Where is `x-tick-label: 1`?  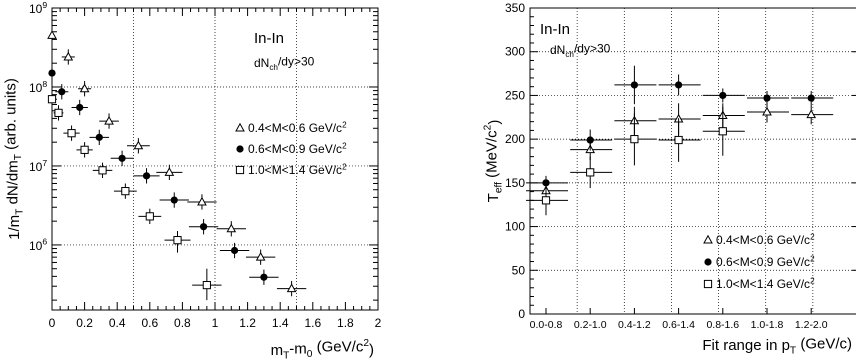
x-tick-label: 1 is located at coordinates (215, 323).